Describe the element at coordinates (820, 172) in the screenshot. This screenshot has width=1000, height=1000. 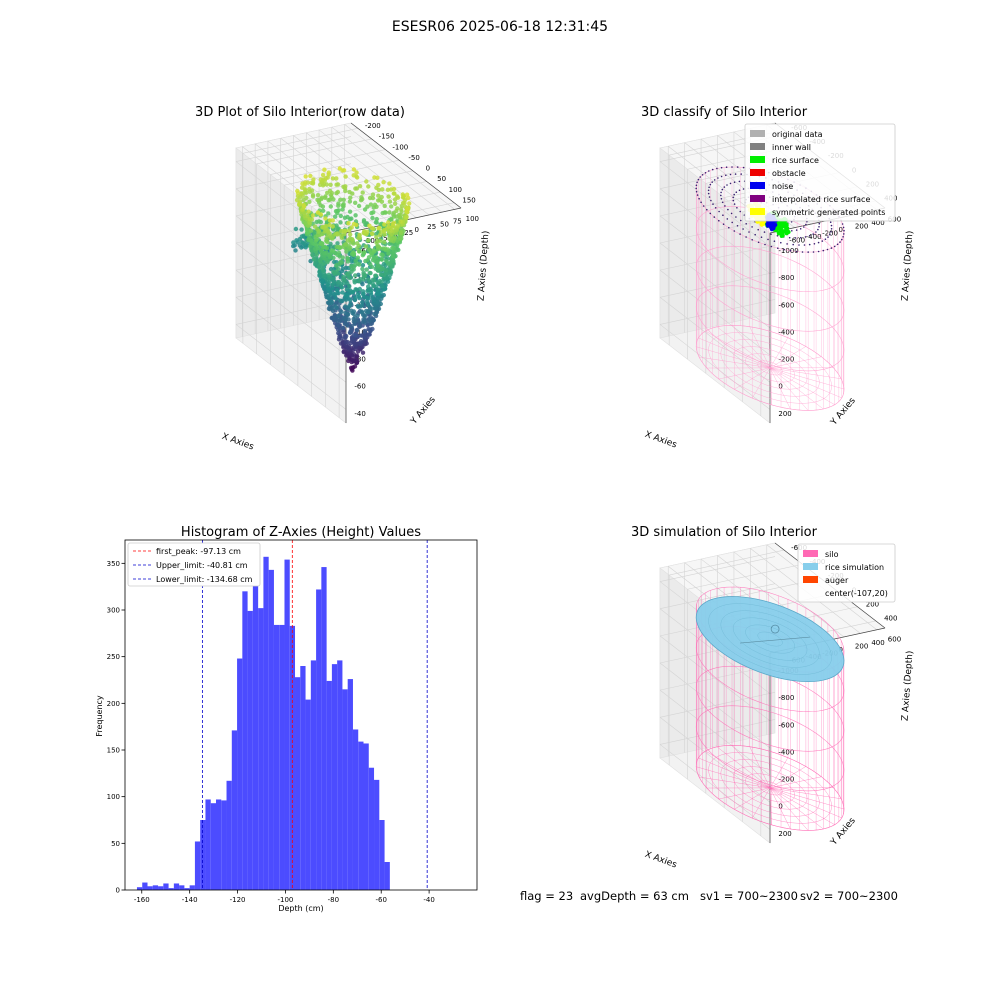
I see `legend-frame` at that location.